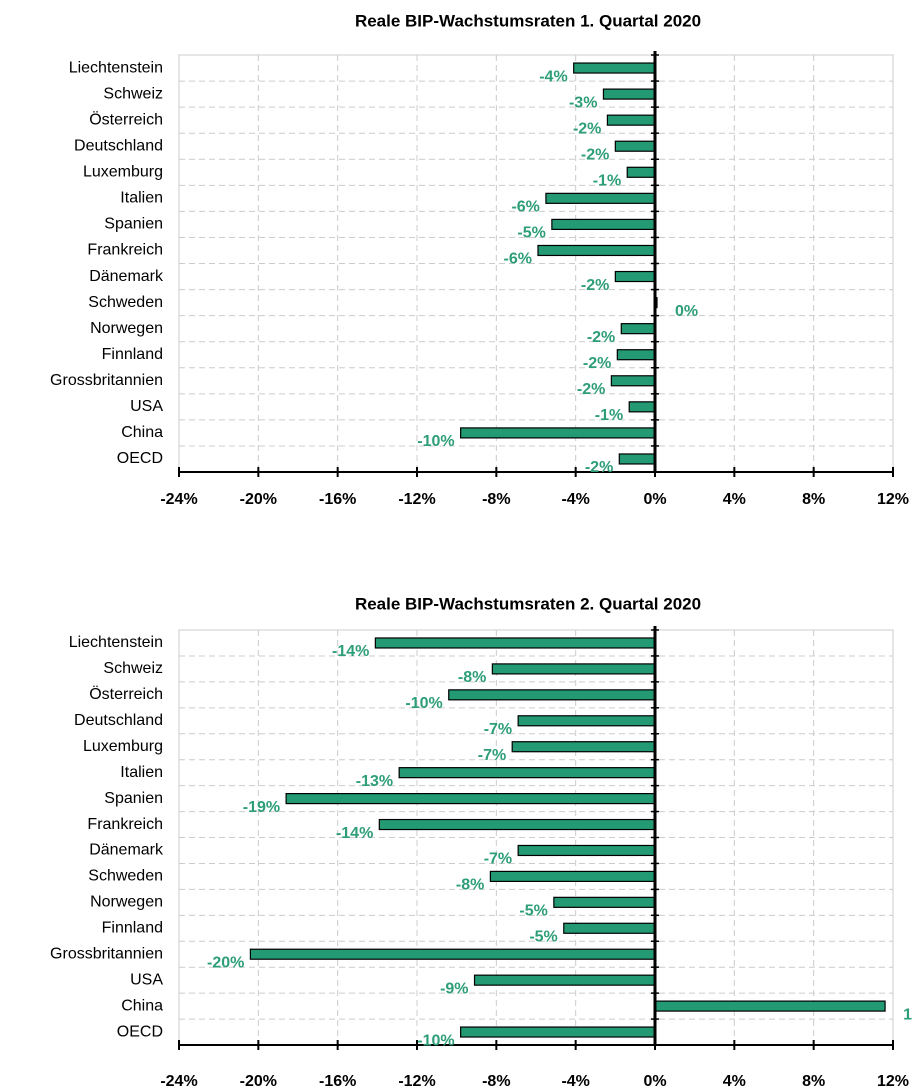 The image size is (912, 1090). Describe the element at coordinates (607, 181) in the screenshot. I see `value-label: -1%` at that location.